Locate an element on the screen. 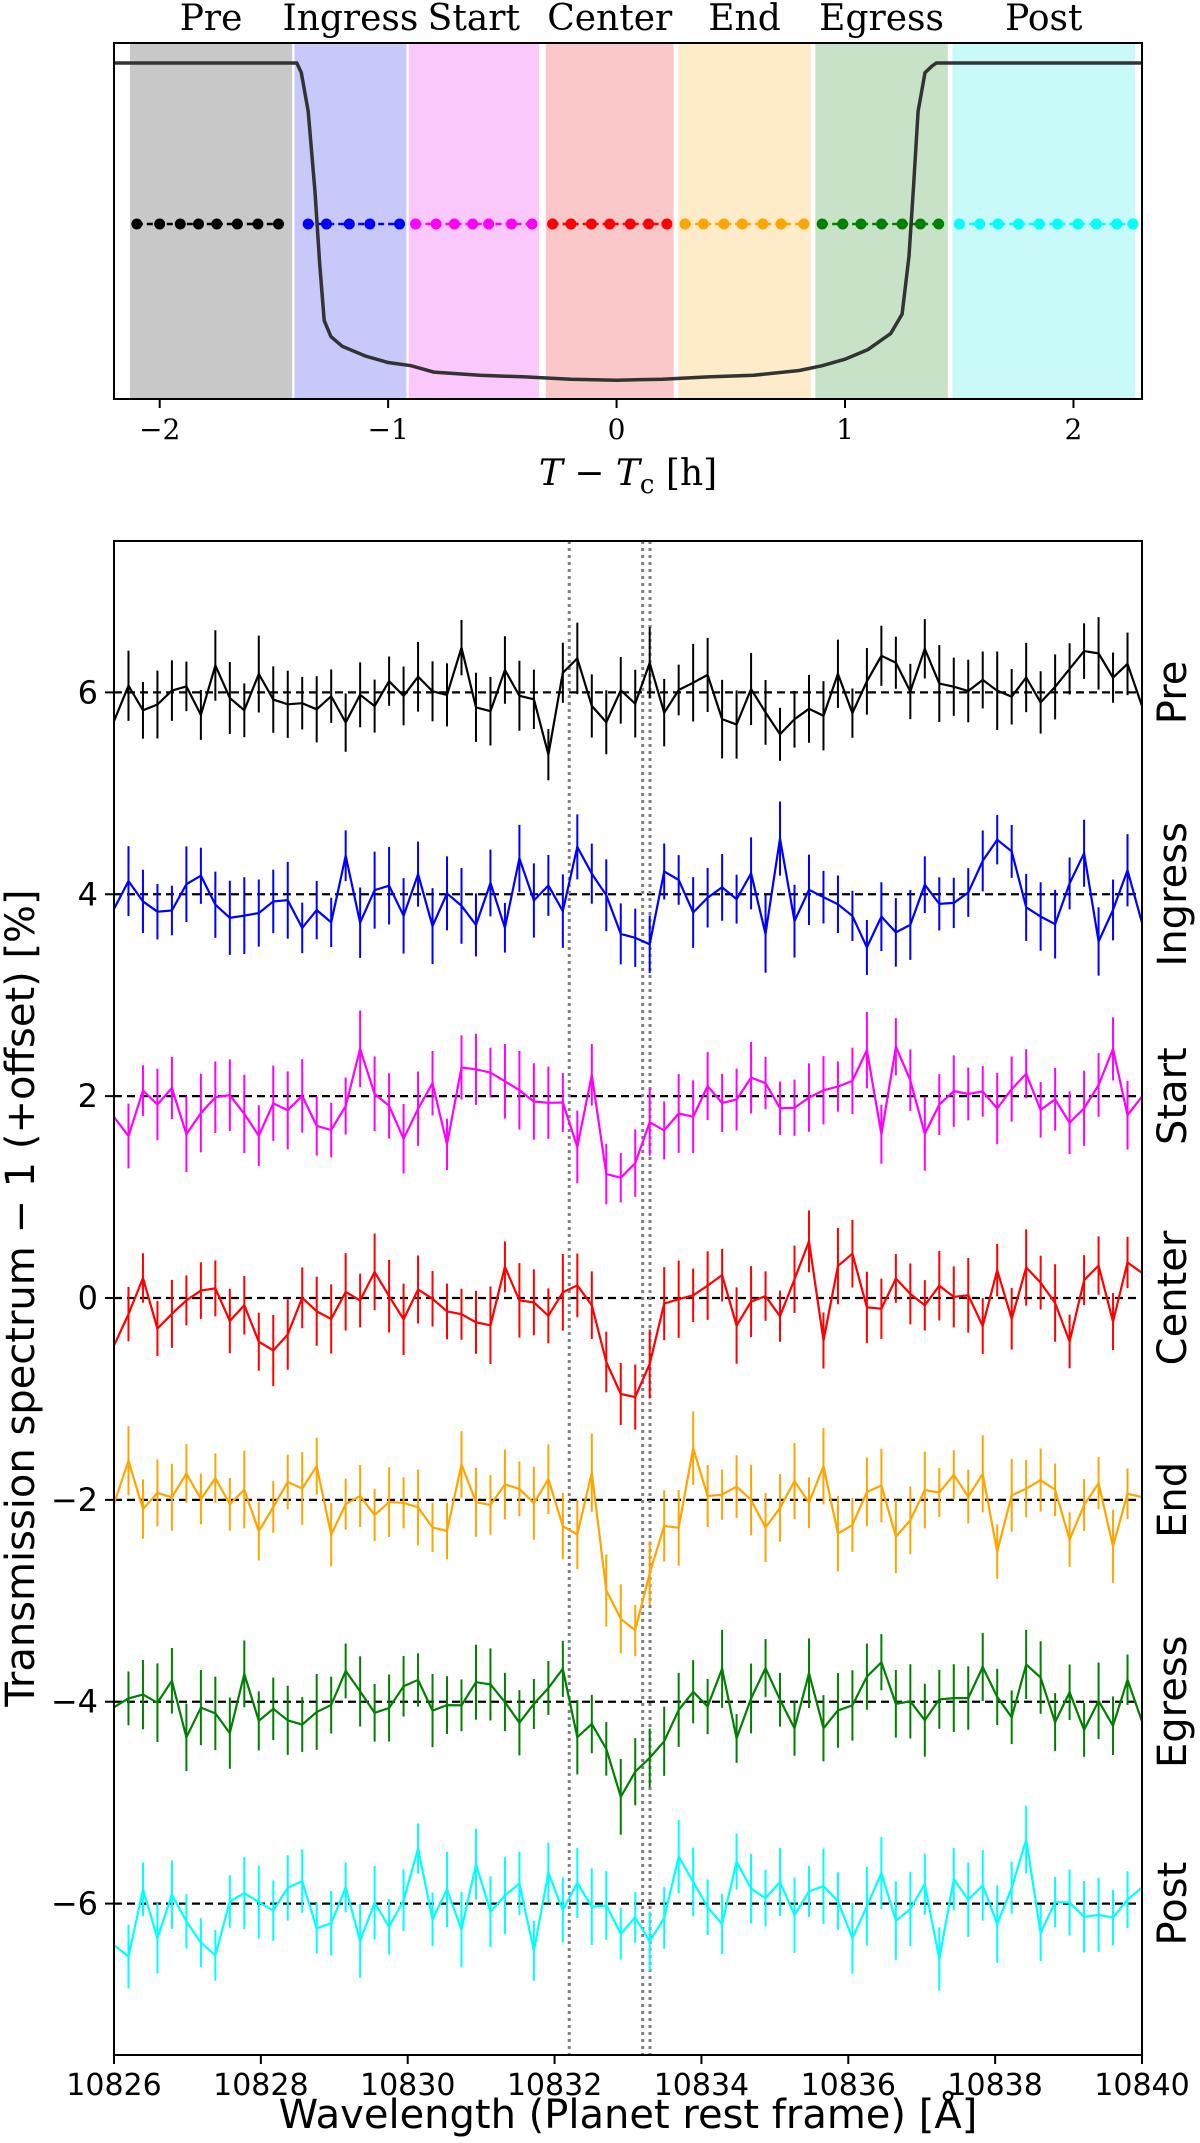 The width and height of the screenshot is (1200, 2143). spectra-y-label: Transmission spectrum − 1 (+offset) [%] is located at coordinates (22, 1298).